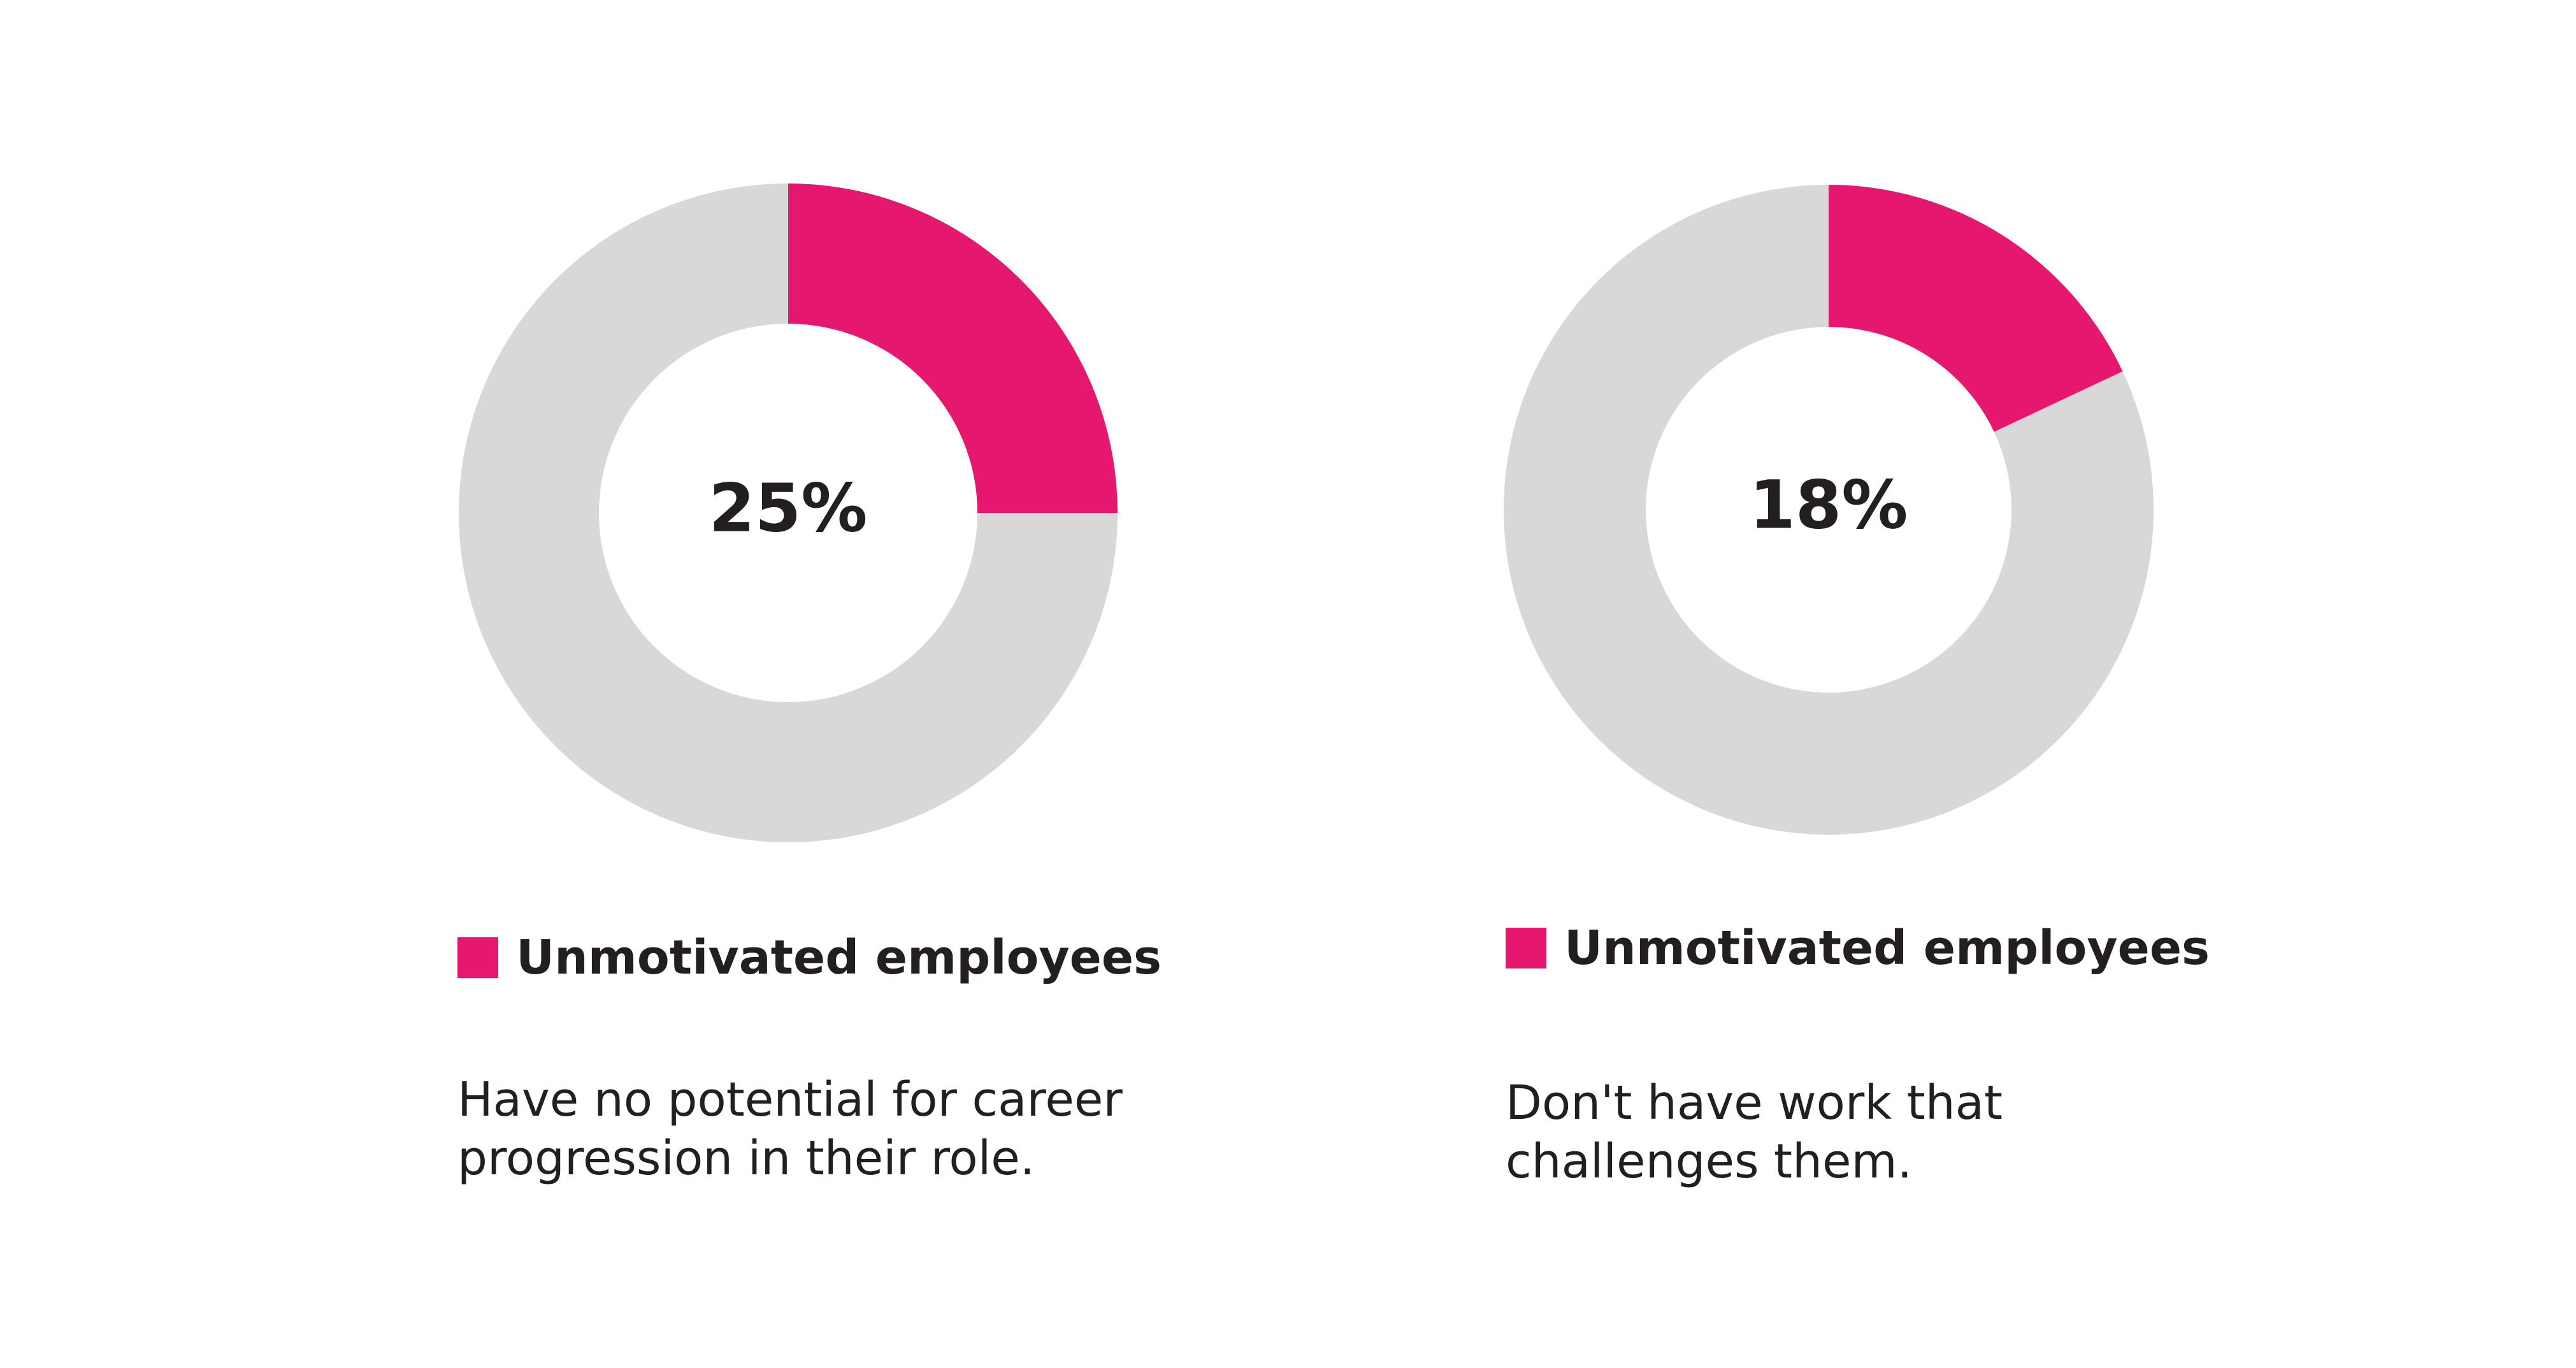  What do you see at coordinates (1920, 1132) in the screenshot?
I see `description-text: Don't have work that challenges them.` at bounding box center [1920, 1132].